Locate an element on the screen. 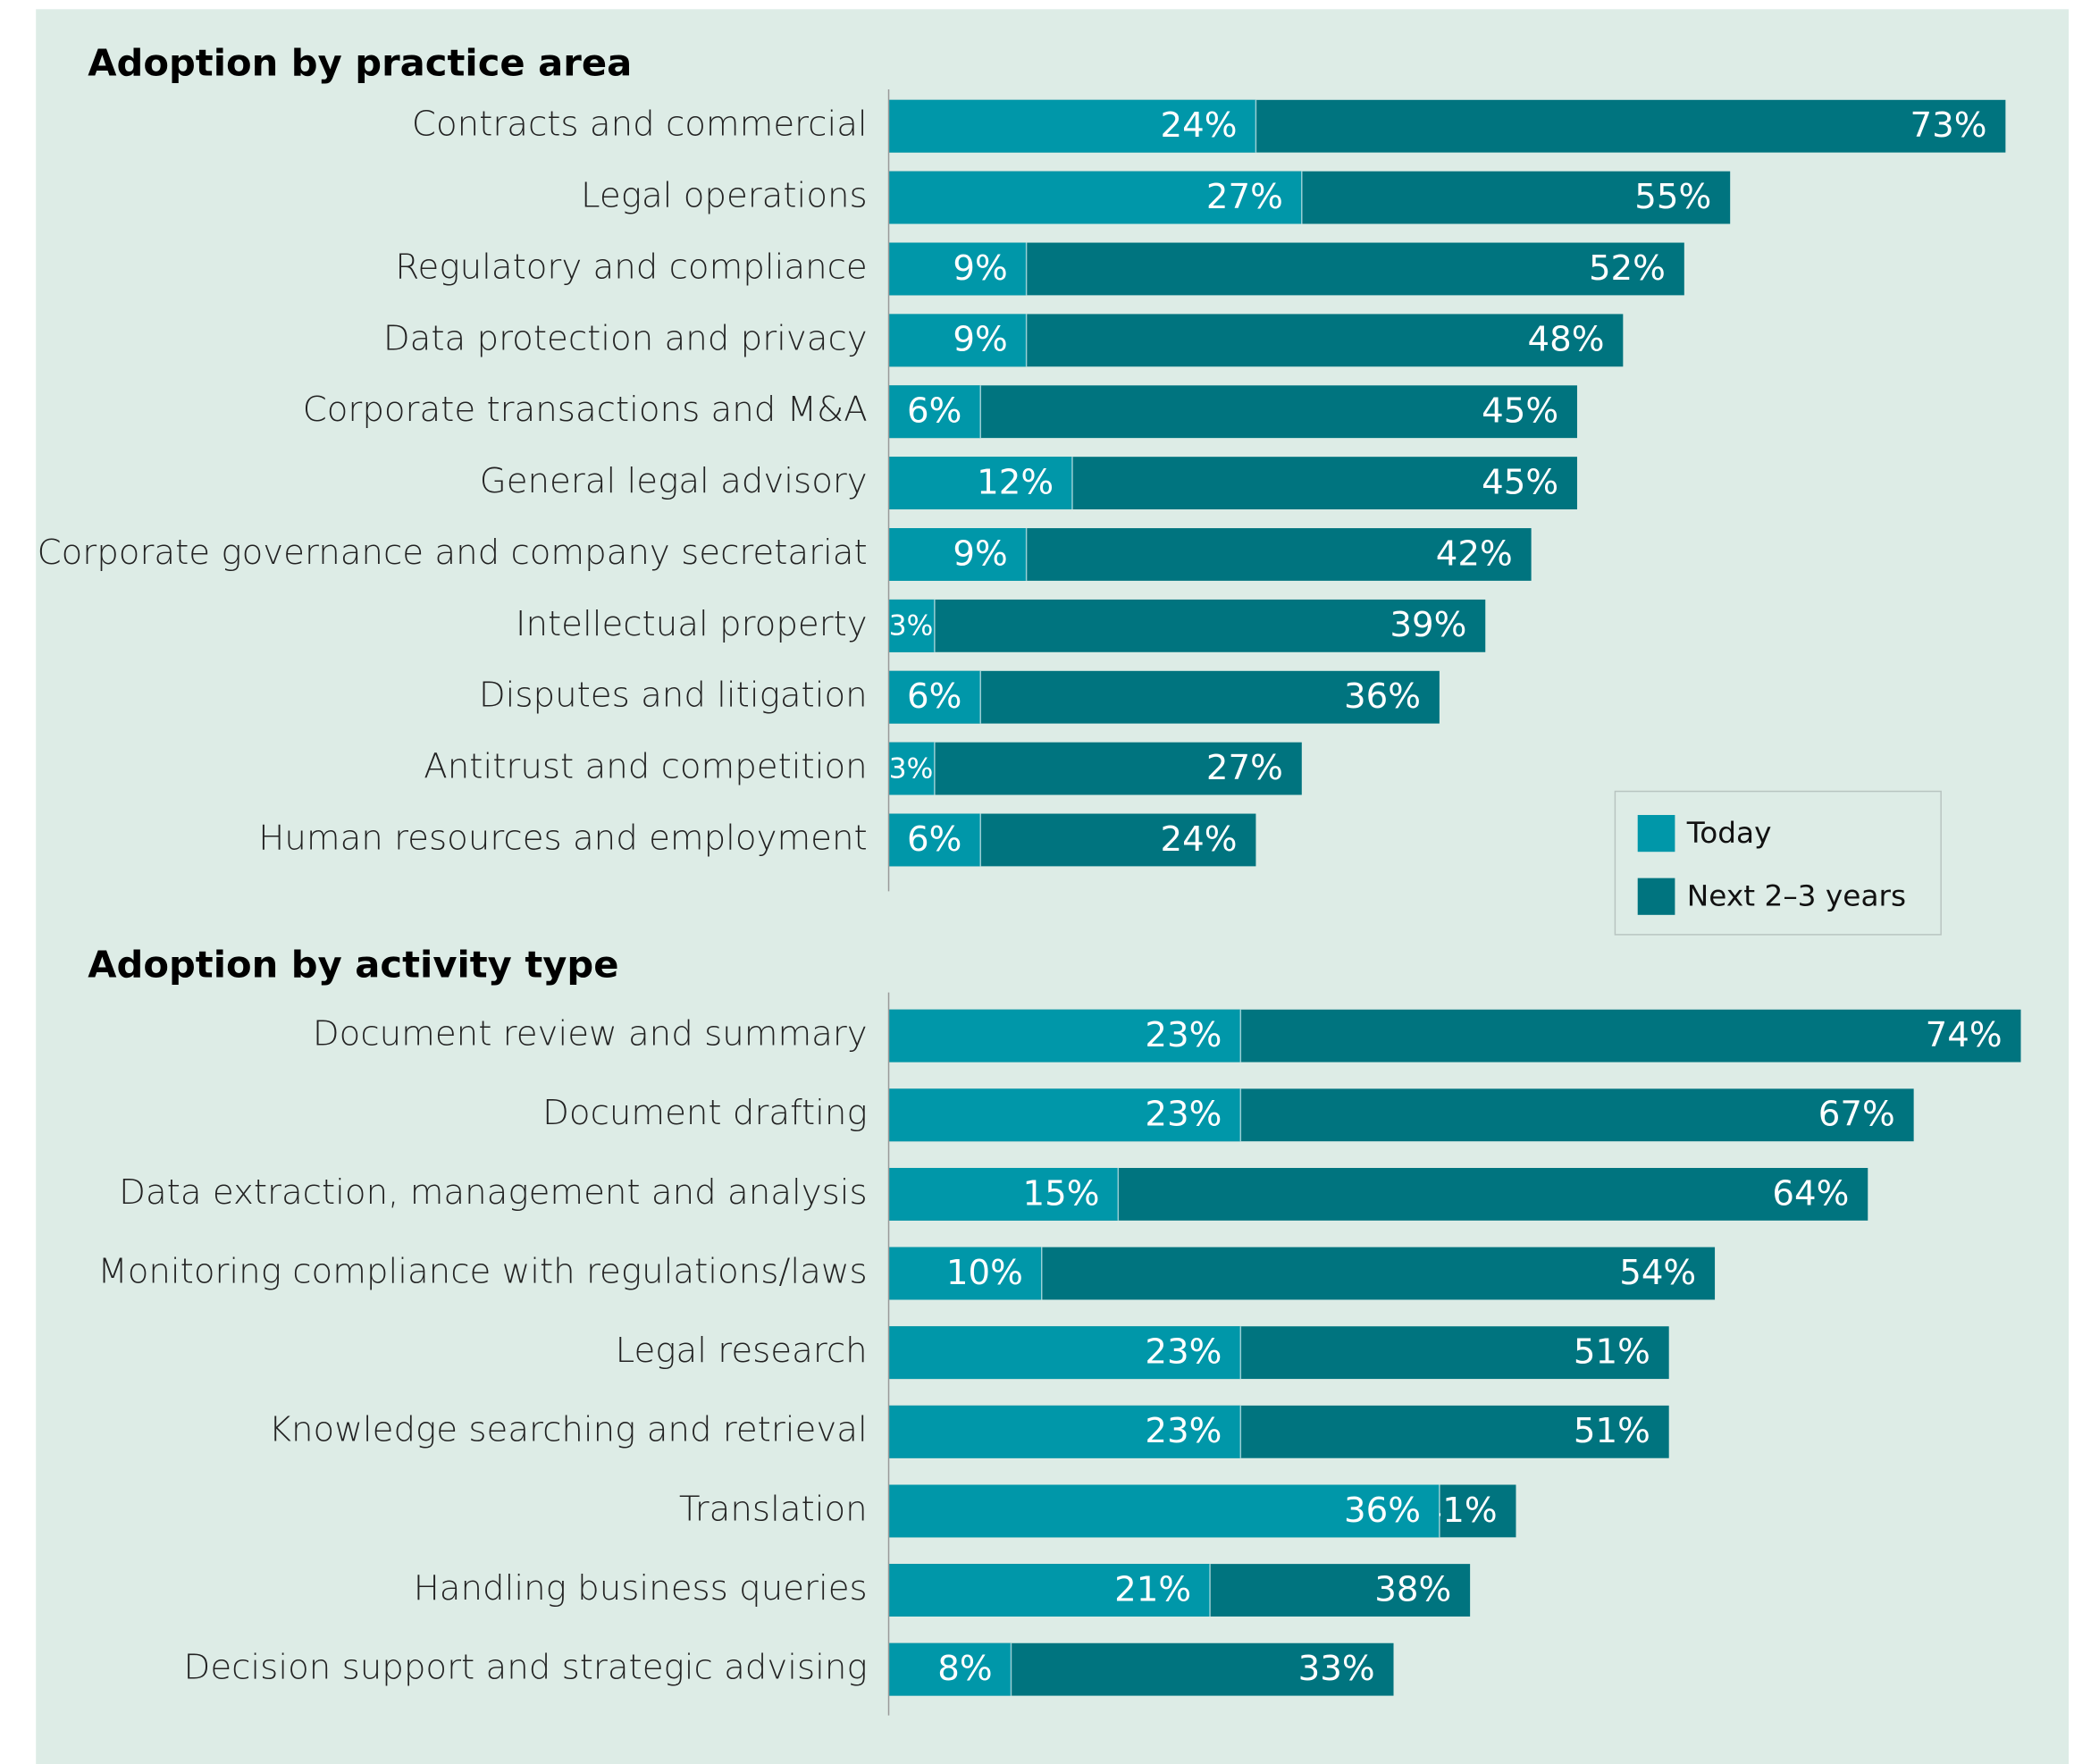  category-label: Handling business queries is located at coordinates (641, 1588).